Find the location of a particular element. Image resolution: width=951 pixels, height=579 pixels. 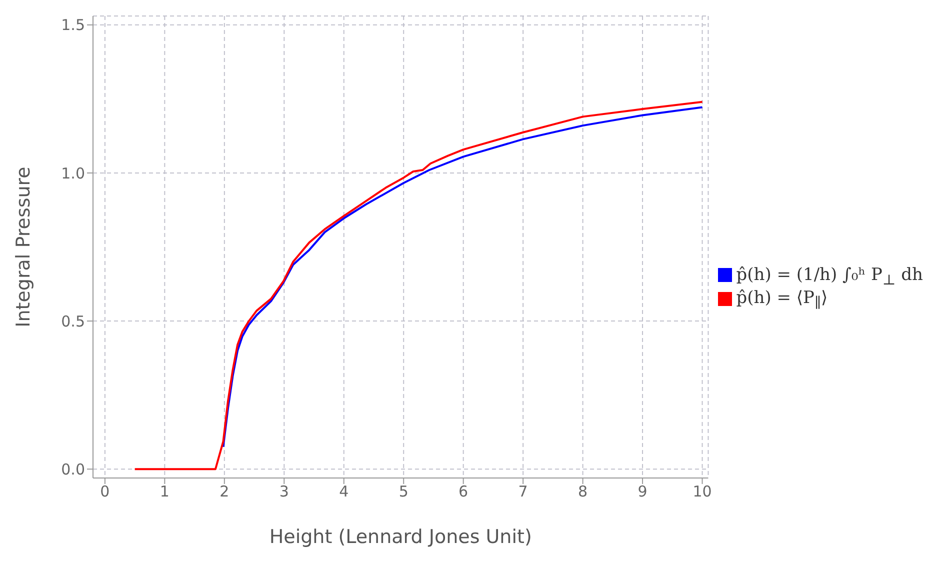

x-tick-label: 4 is located at coordinates (344, 491).